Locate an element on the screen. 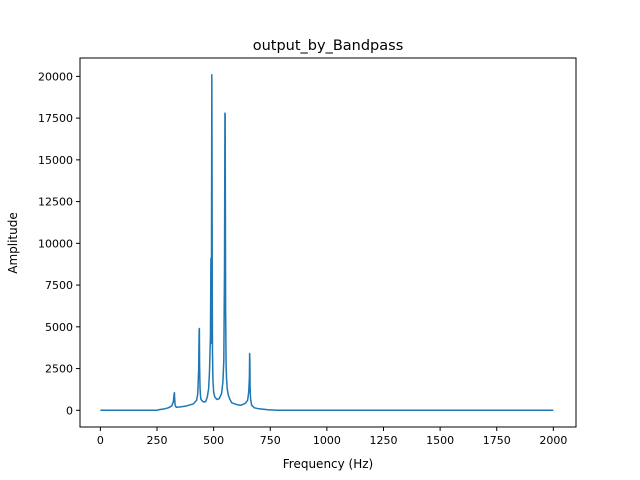 This screenshot has height=480, width=640. x-tick-label: 1500 is located at coordinates (440, 440).